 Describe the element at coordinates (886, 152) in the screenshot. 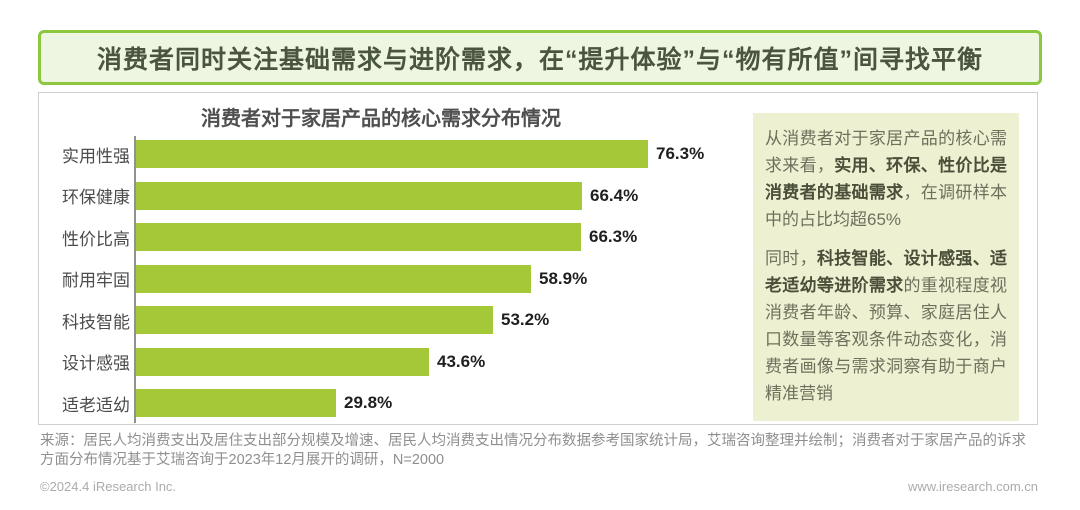

I see `panel-p1-pre: 从消费者对于家居产品的核心需求来看，` at that location.